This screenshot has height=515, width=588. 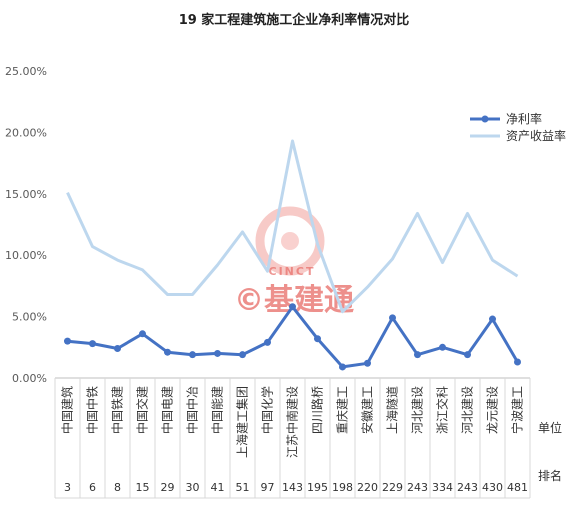 What do you see at coordinates (193, 487) in the screenshot?
I see `rank-value: 30` at bounding box center [193, 487].